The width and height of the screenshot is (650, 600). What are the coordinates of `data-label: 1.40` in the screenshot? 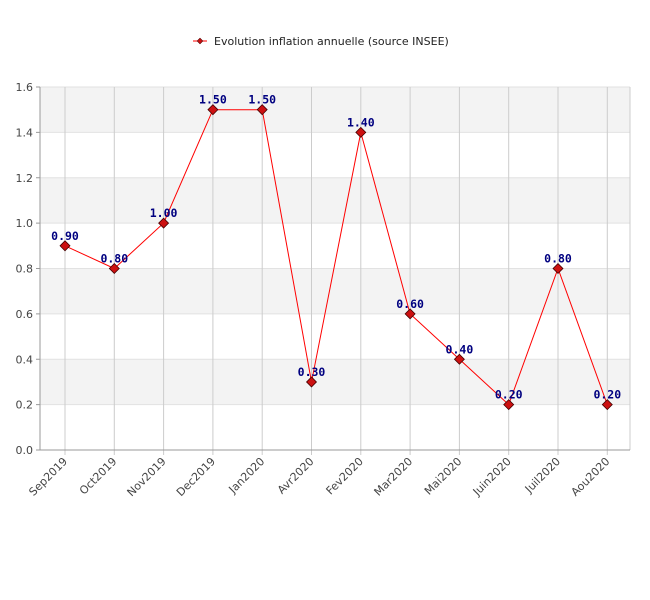 It's located at (361, 122).